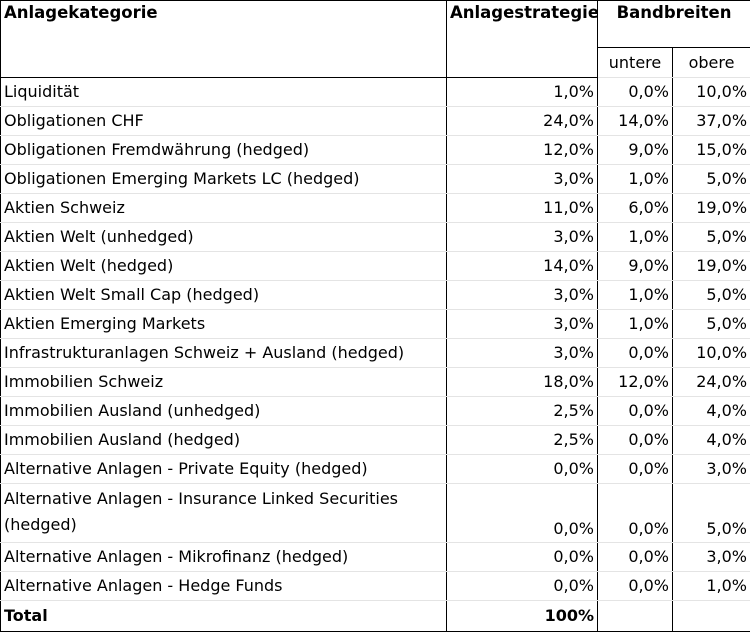 The height and width of the screenshot is (632, 750). I want to click on row-category: Alternative Anlagen - Hedge Funds, so click(224, 586).